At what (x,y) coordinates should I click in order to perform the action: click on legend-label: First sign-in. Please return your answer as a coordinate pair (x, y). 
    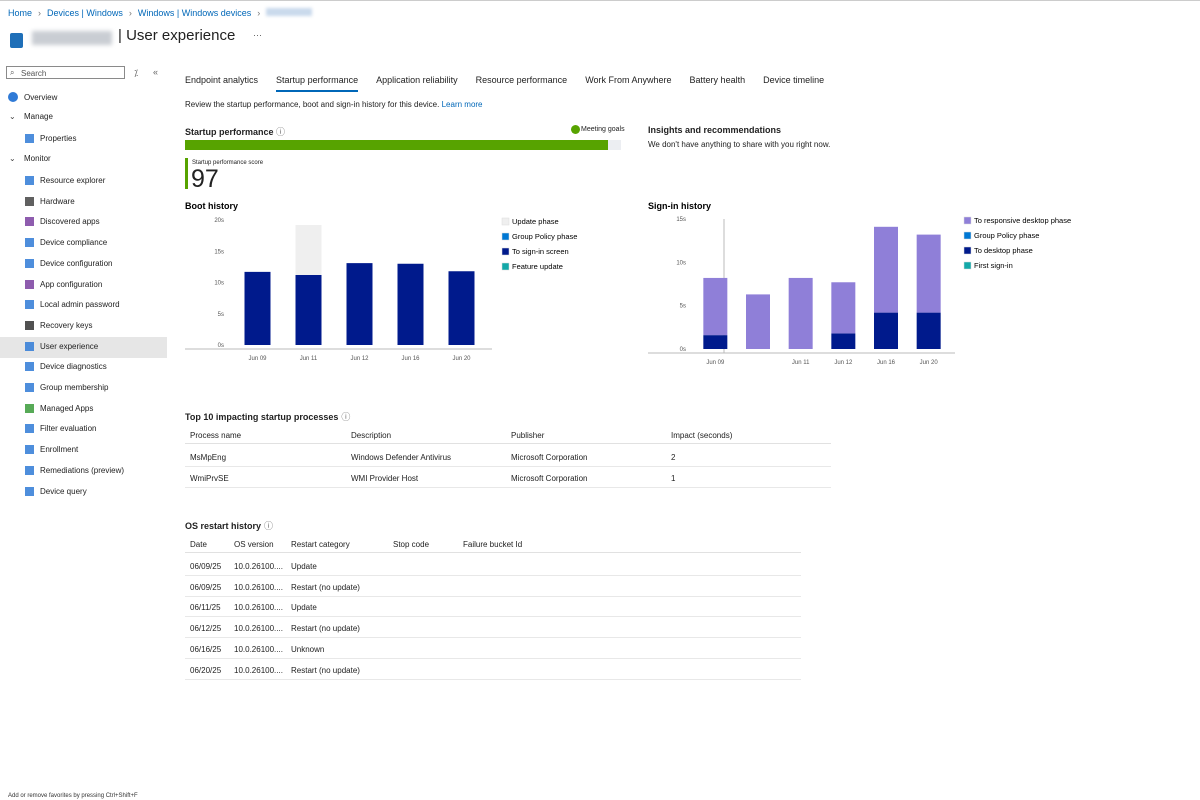
    Looking at the image, I should click on (993, 265).